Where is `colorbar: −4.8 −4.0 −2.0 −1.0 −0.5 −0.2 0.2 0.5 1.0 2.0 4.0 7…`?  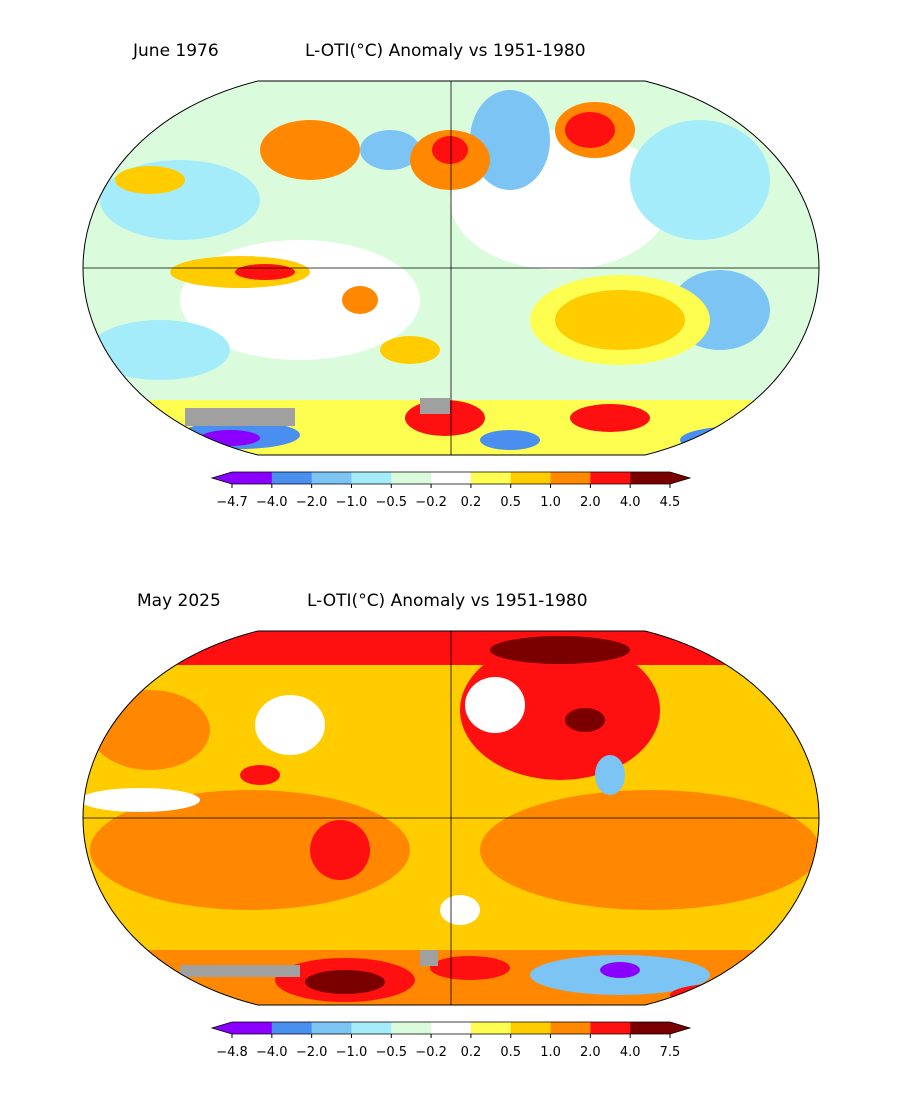 colorbar: −4.8 −4.0 −2.0 −1.0 −0.5 −0.2 0.2 0.5 1.0 2.0 4.0 7… is located at coordinates (451, 1040).